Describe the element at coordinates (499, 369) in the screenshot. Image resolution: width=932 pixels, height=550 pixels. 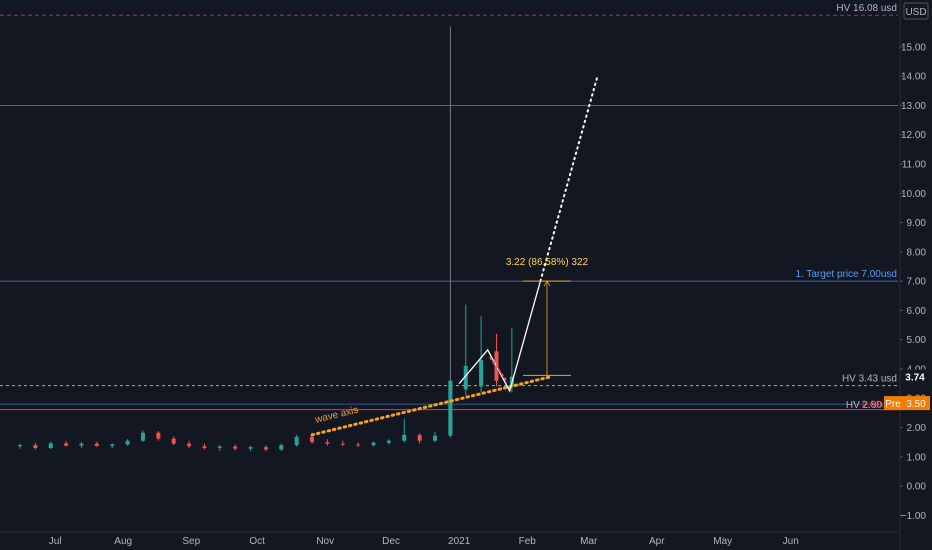
I see `red-dash-segment` at that location.